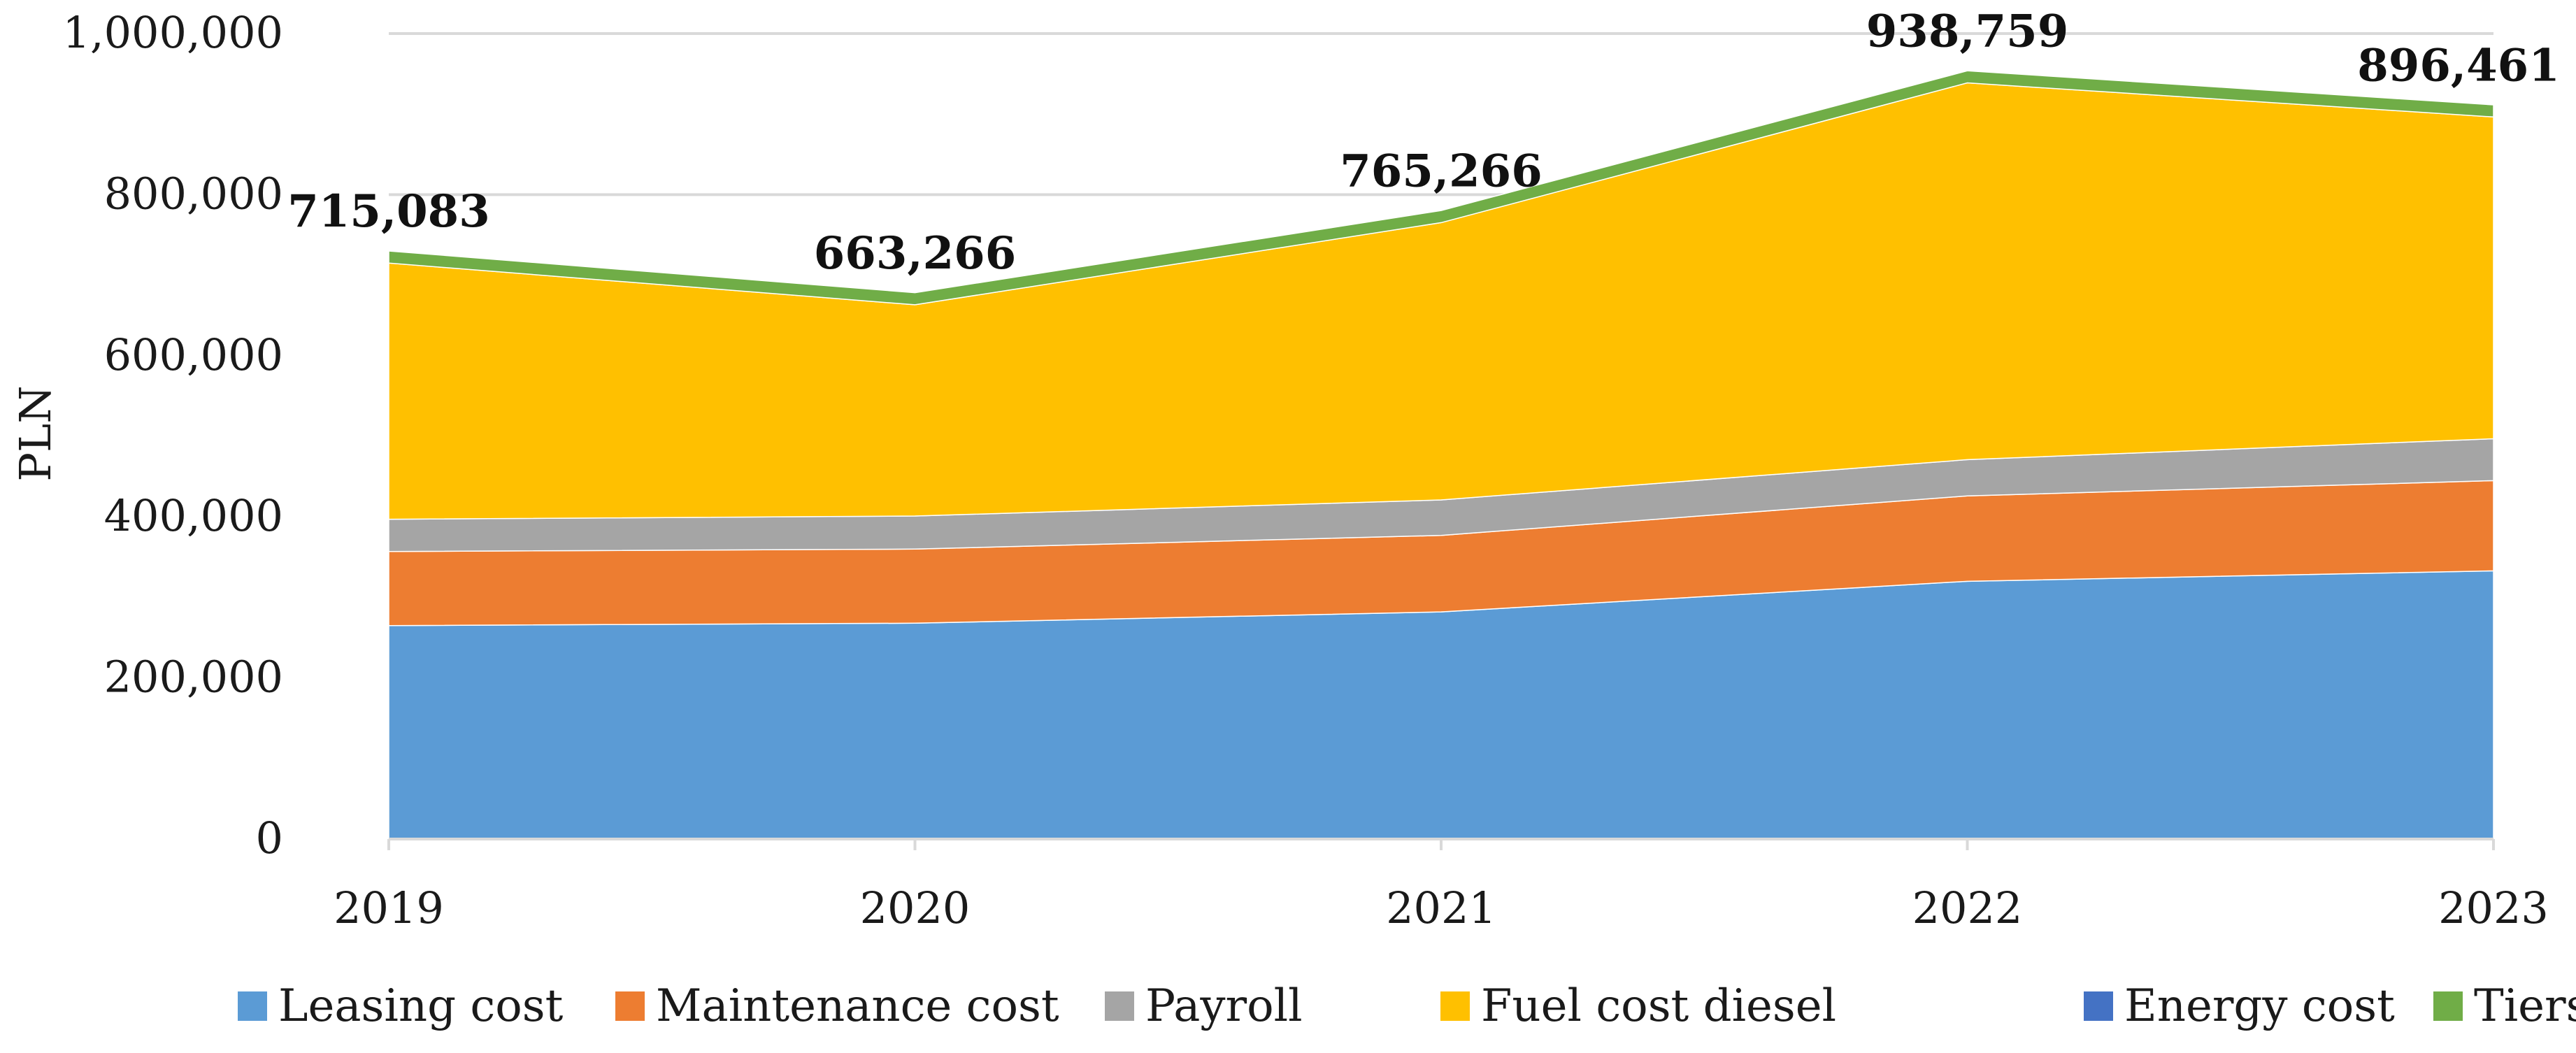  Describe the element at coordinates (915, 254) in the screenshot. I see `total-data-label: 663,266` at that location.